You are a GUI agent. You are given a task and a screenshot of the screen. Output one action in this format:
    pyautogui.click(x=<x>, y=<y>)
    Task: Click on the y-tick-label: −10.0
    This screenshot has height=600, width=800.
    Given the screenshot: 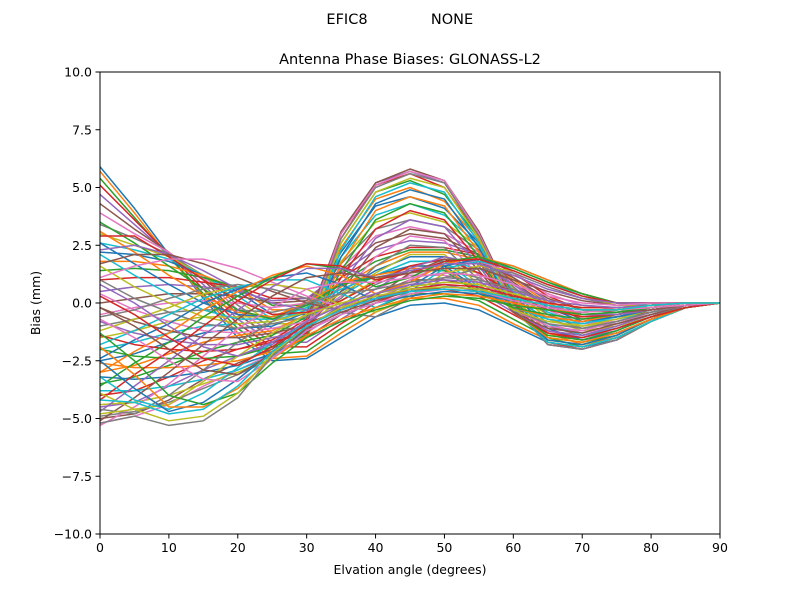 What is the action you would take?
    pyautogui.click(x=73, y=534)
    